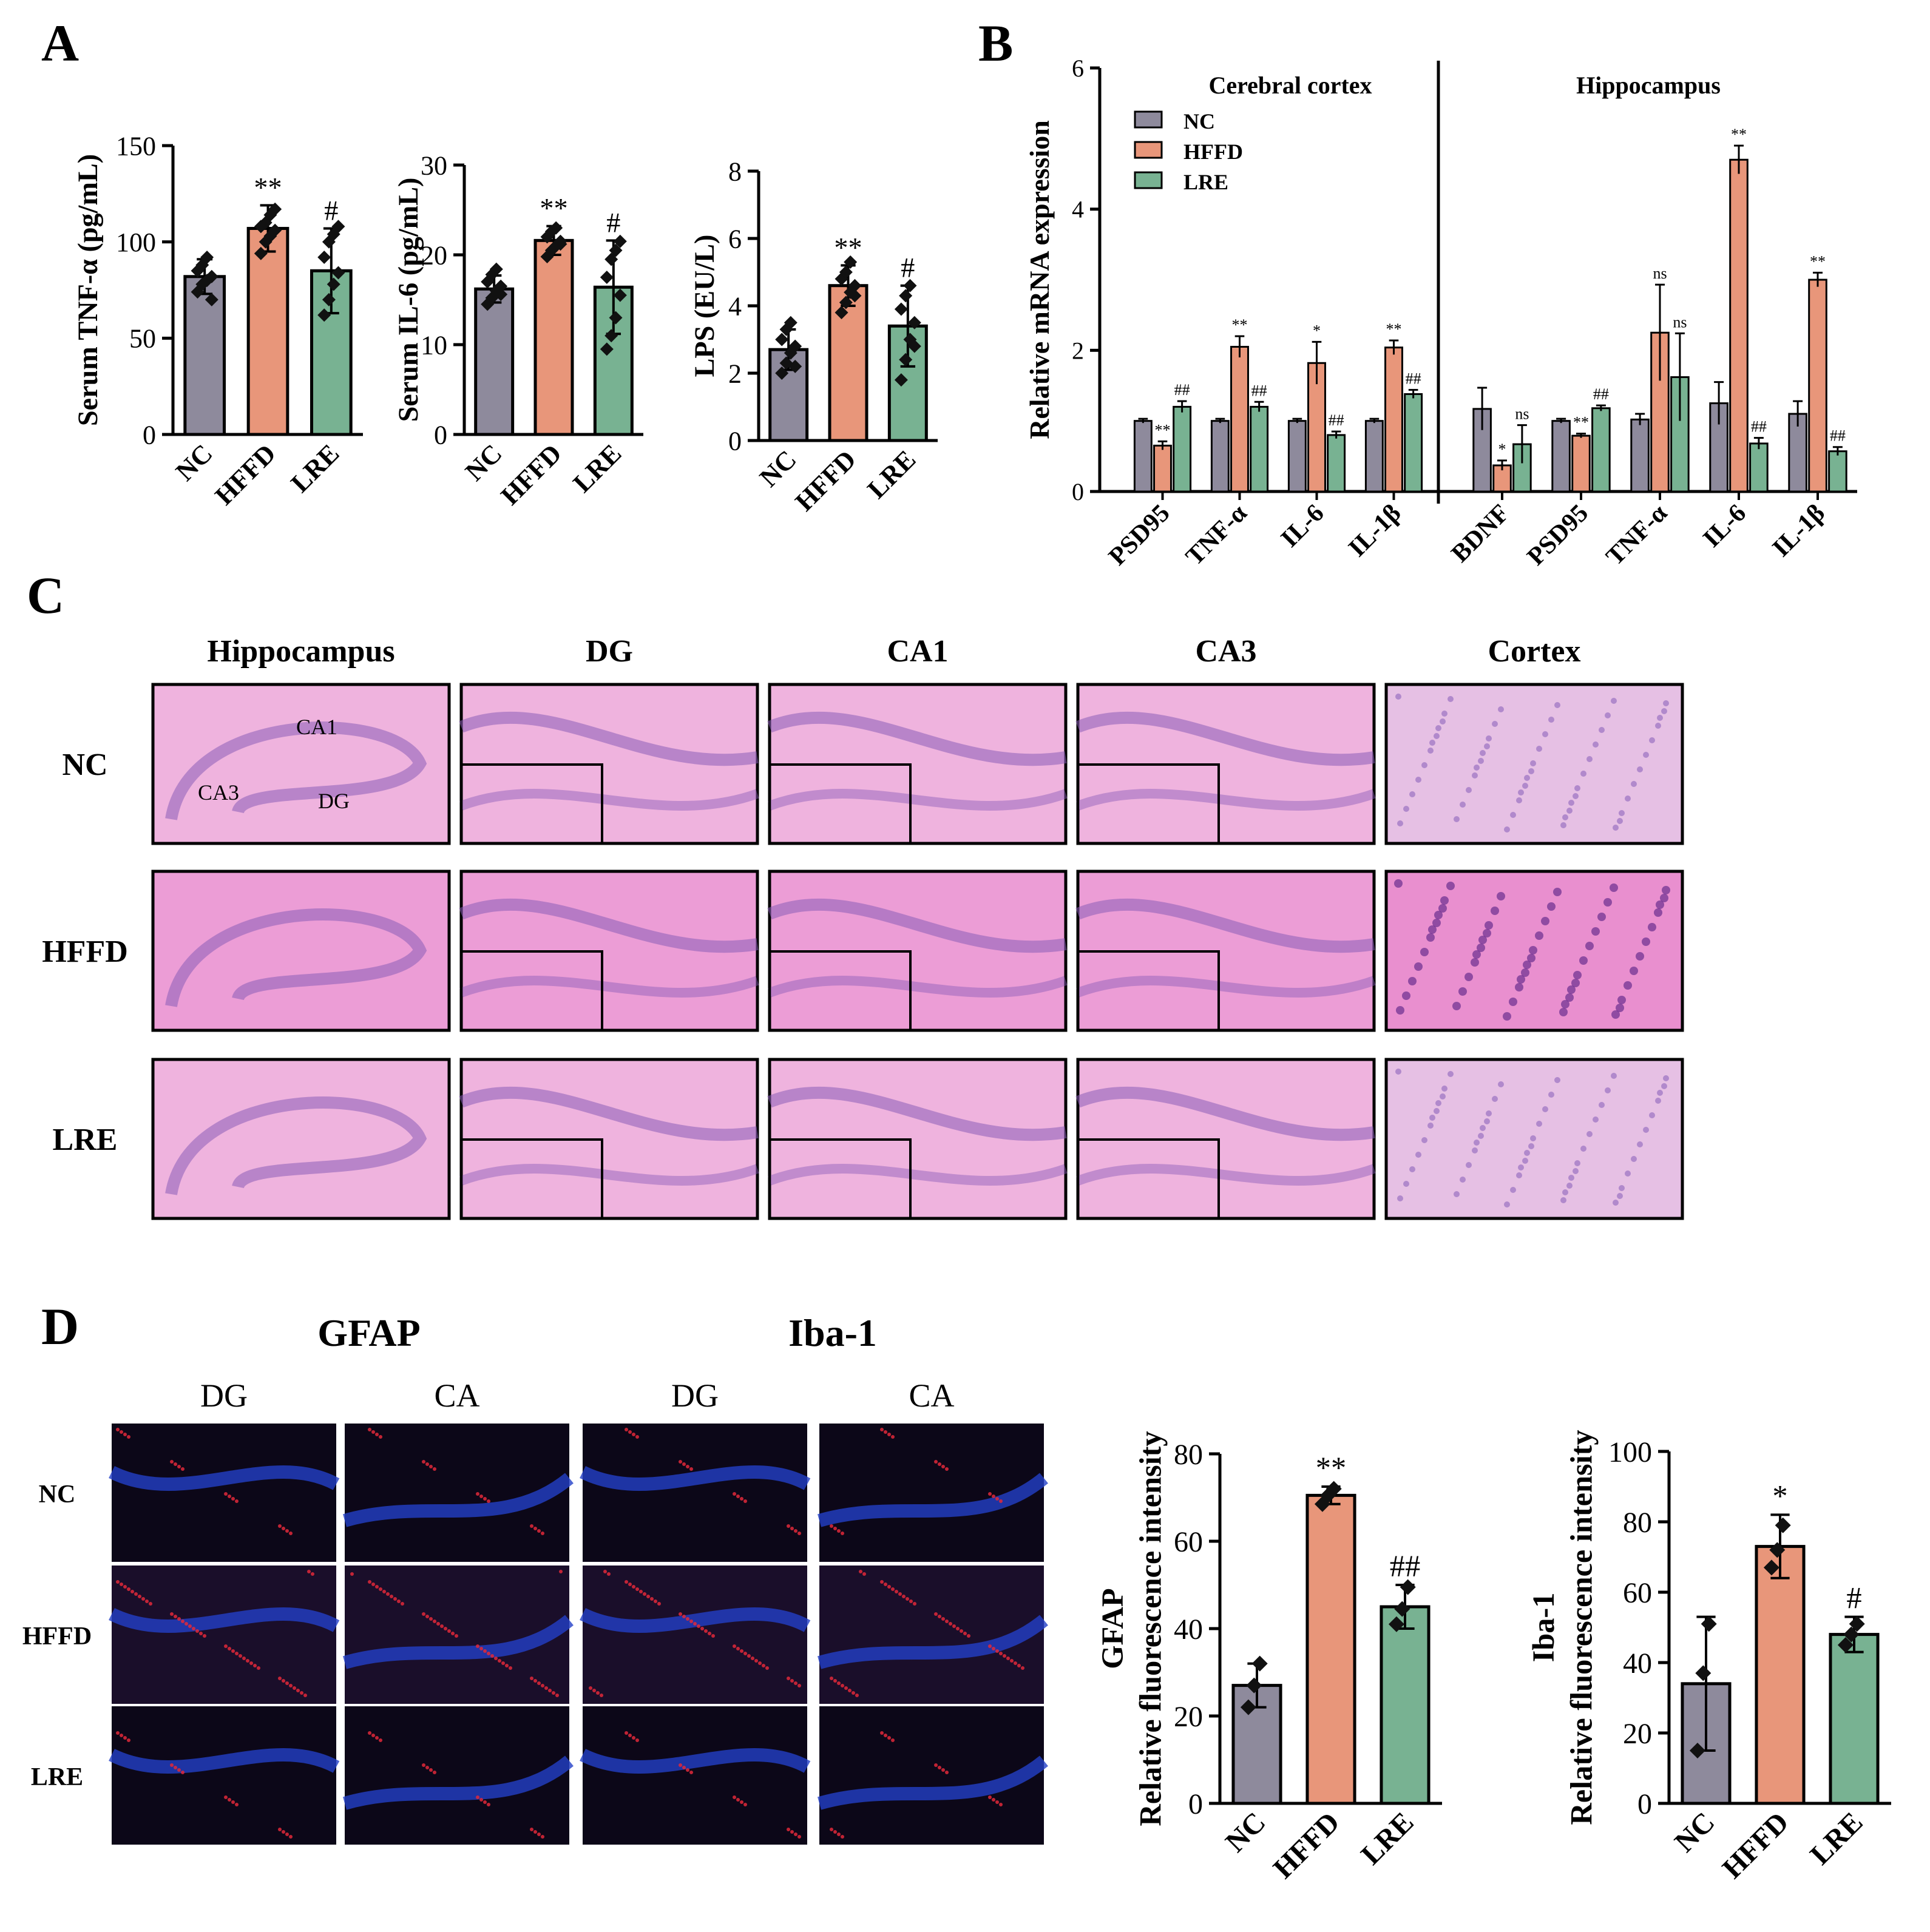 The height and width of the screenshot is (1932, 1930). I want to click on region-label-ca3: CA3, so click(218, 792).